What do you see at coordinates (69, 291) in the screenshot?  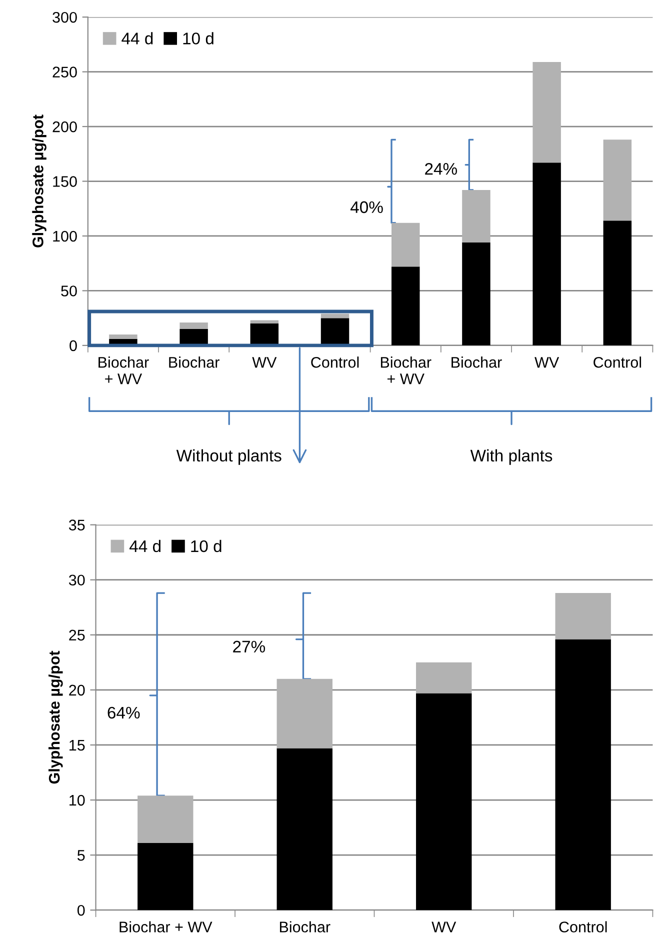 I see `y-tick-label: 50` at bounding box center [69, 291].